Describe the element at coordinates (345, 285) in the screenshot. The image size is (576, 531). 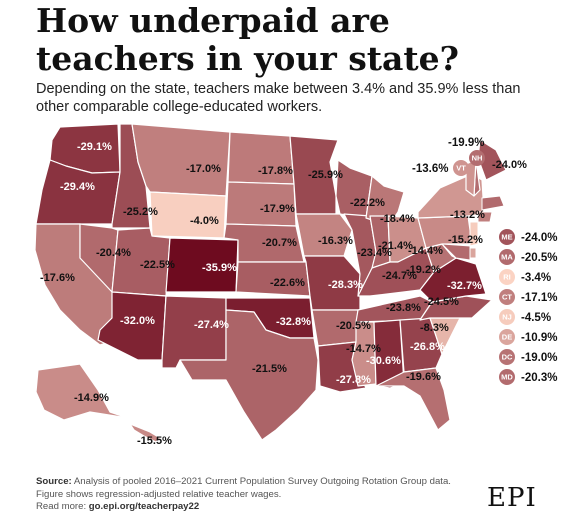
I see `state-label-mo: -28.3%` at that location.